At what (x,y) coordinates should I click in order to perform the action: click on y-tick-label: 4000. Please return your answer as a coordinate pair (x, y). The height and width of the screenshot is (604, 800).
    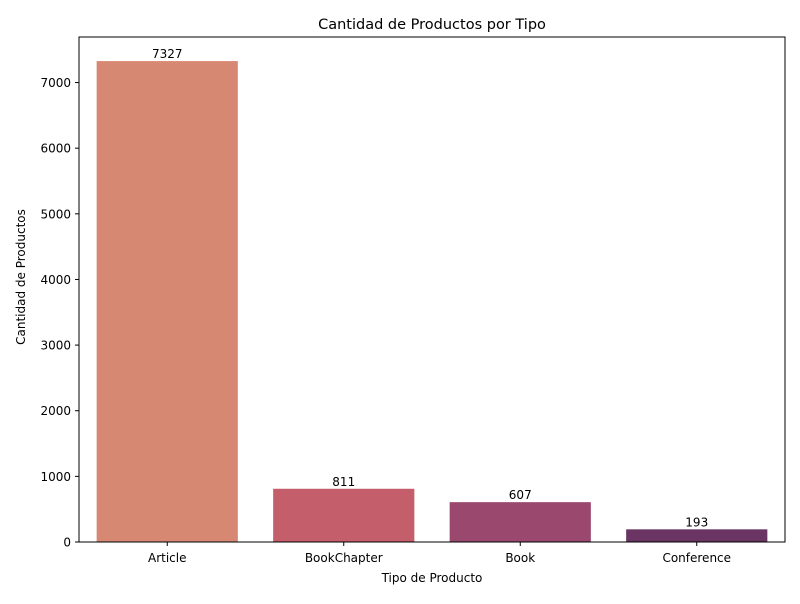
    Looking at the image, I should click on (55, 280).